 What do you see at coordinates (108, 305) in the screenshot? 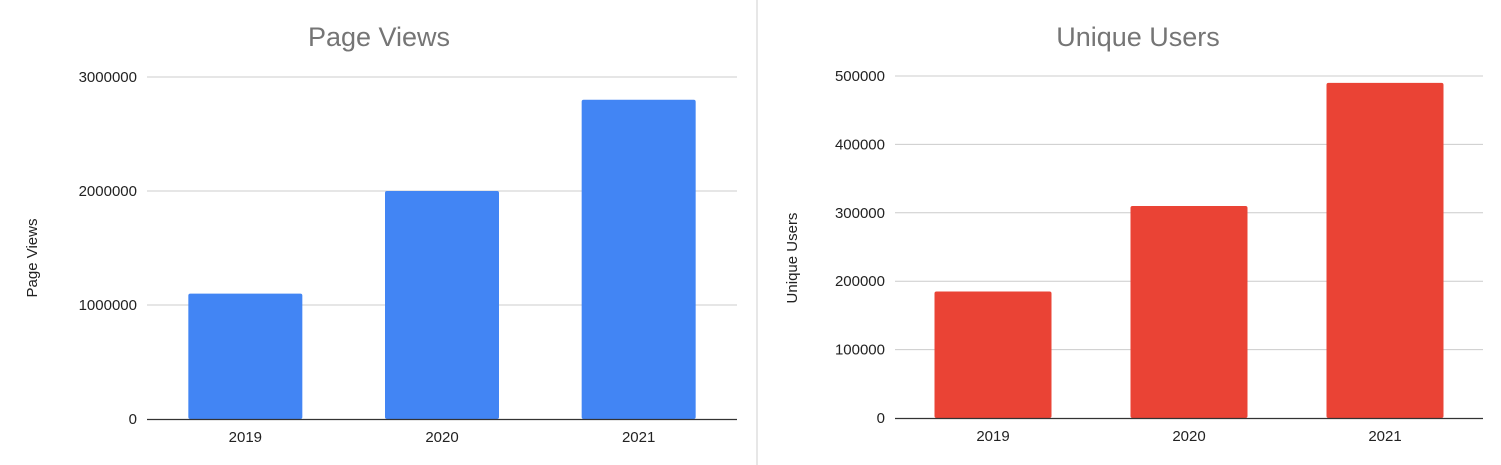
I see `y-tick-label: 1000000` at bounding box center [108, 305].